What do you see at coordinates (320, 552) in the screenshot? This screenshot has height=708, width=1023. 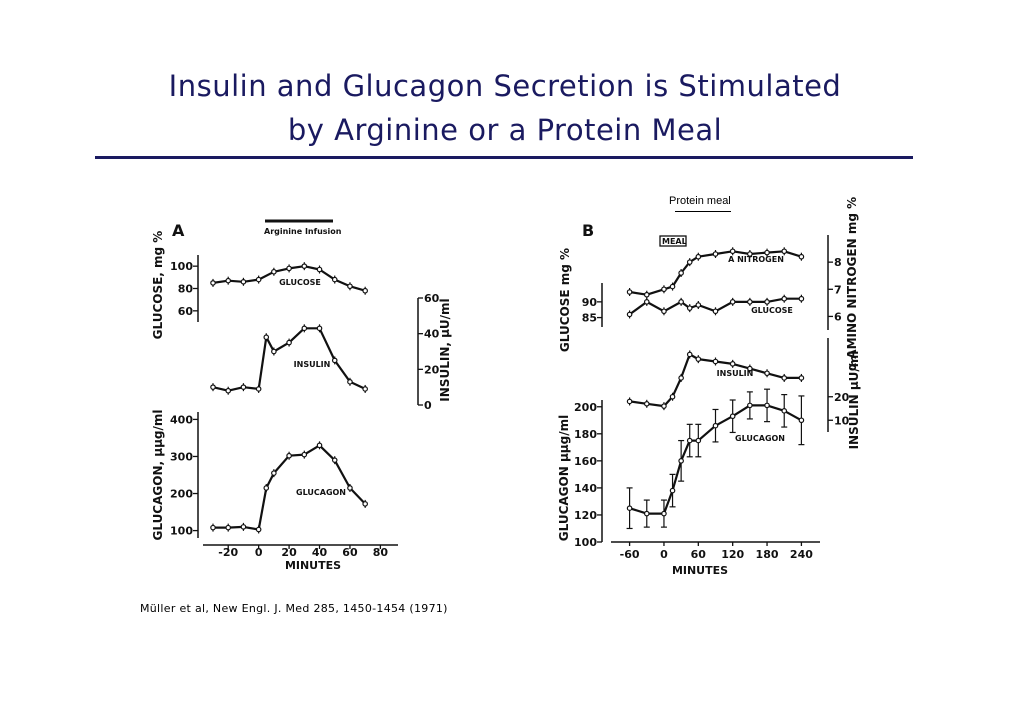 I see `panel-a-x-tick-label: 40` at bounding box center [320, 552].